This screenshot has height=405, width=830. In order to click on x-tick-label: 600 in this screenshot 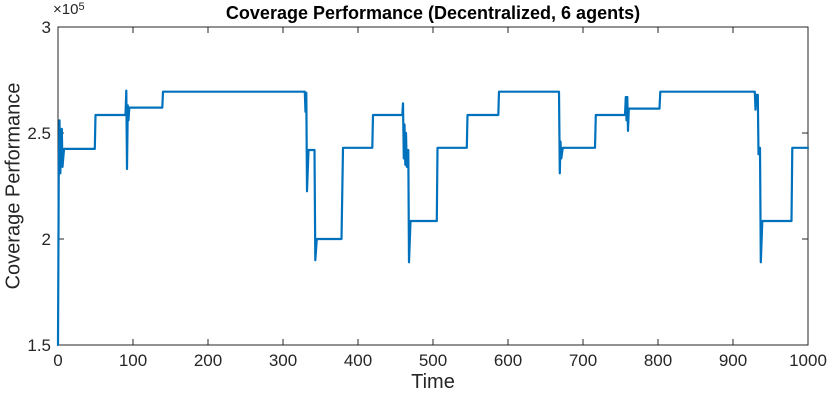, I will do `click(508, 360)`.